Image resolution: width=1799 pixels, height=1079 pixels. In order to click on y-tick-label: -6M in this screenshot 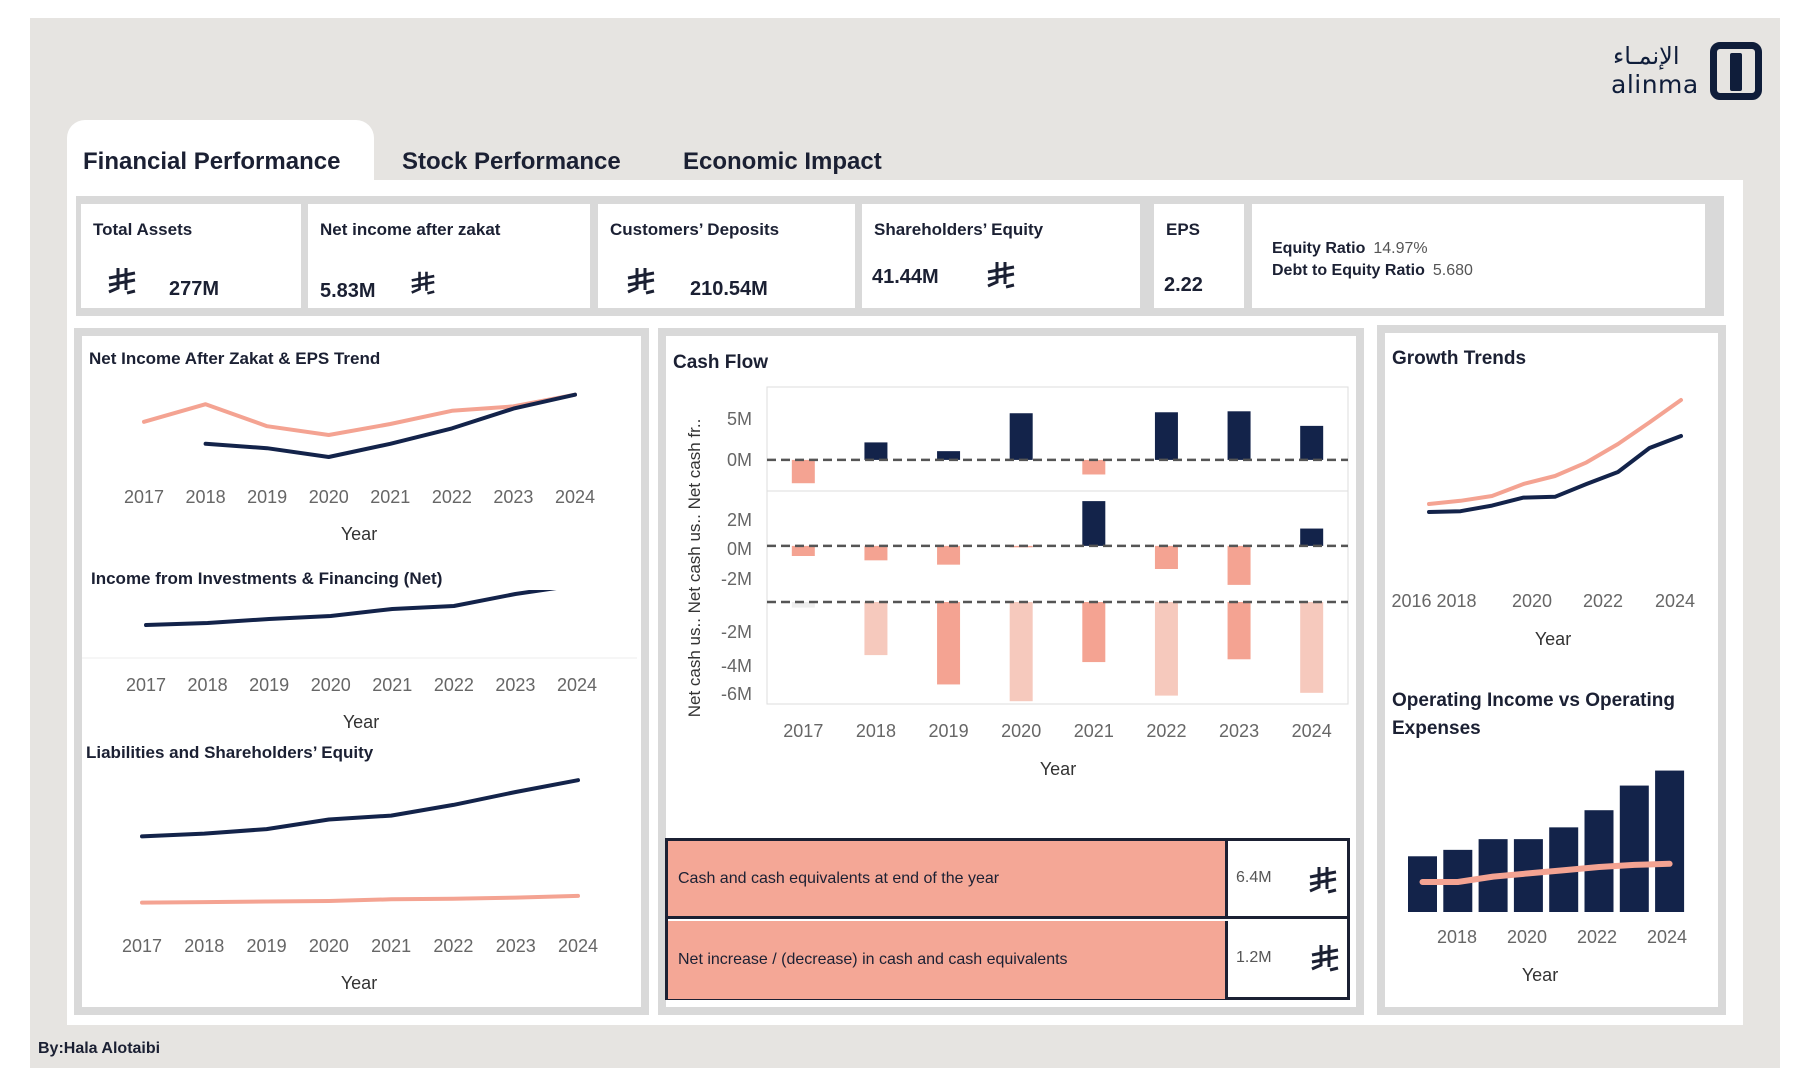, I will do `click(736, 694)`.